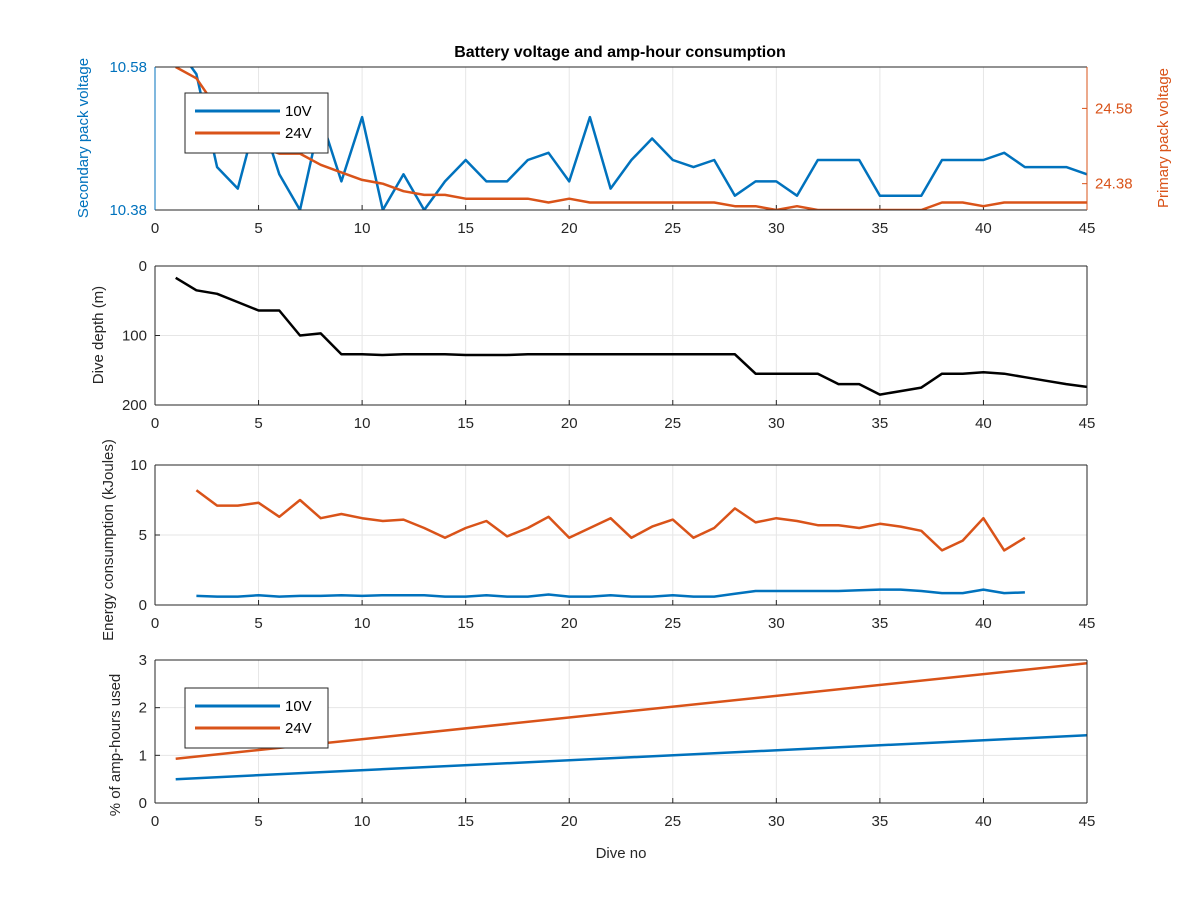 This screenshot has width=1200, height=900. What do you see at coordinates (1163, 138) in the screenshot?
I see `y-right-axis-label: Primary pack voltage` at bounding box center [1163, 138].